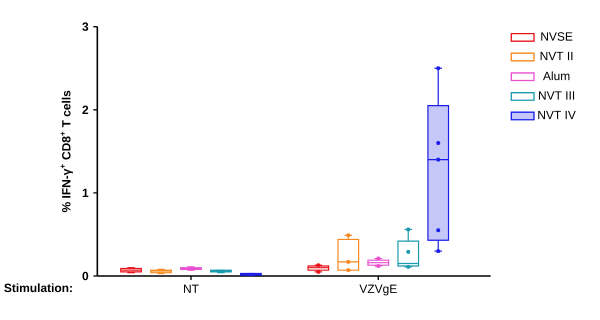  I want to click on y-axis-title: % IFN-γ$^{+}$ CD8$^{+}$ T cells, so click(66, 151).